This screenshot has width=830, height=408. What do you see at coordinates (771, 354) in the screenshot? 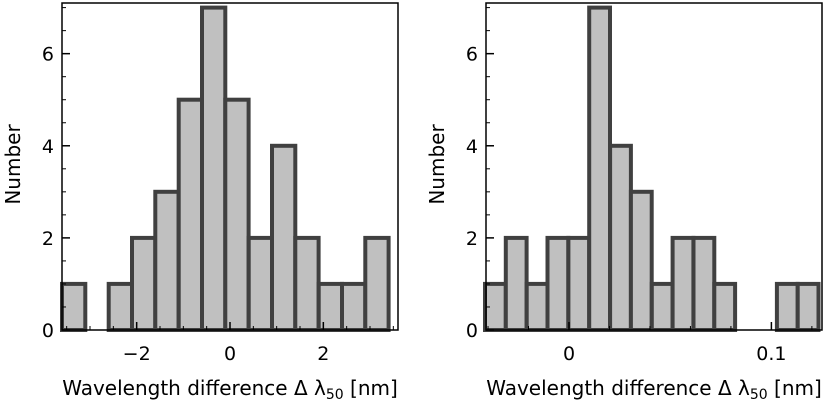
I see `x-tick-label: 0.1` at bounding box center [771, 354].